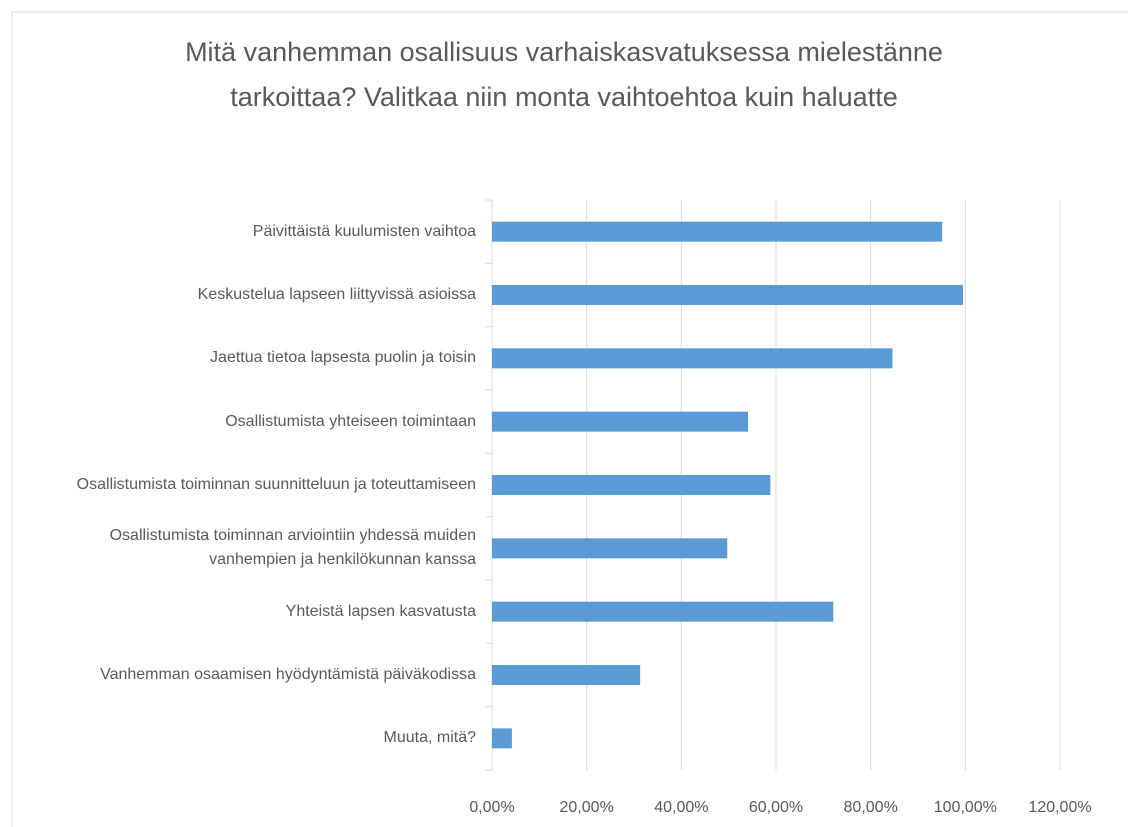 The width and height of the screenshot is (1128, 827). What do you see at coordinates (776, 807) in the screenshot?
I see `x-tick-label: 60,00%` at bounding box center [776, 807].